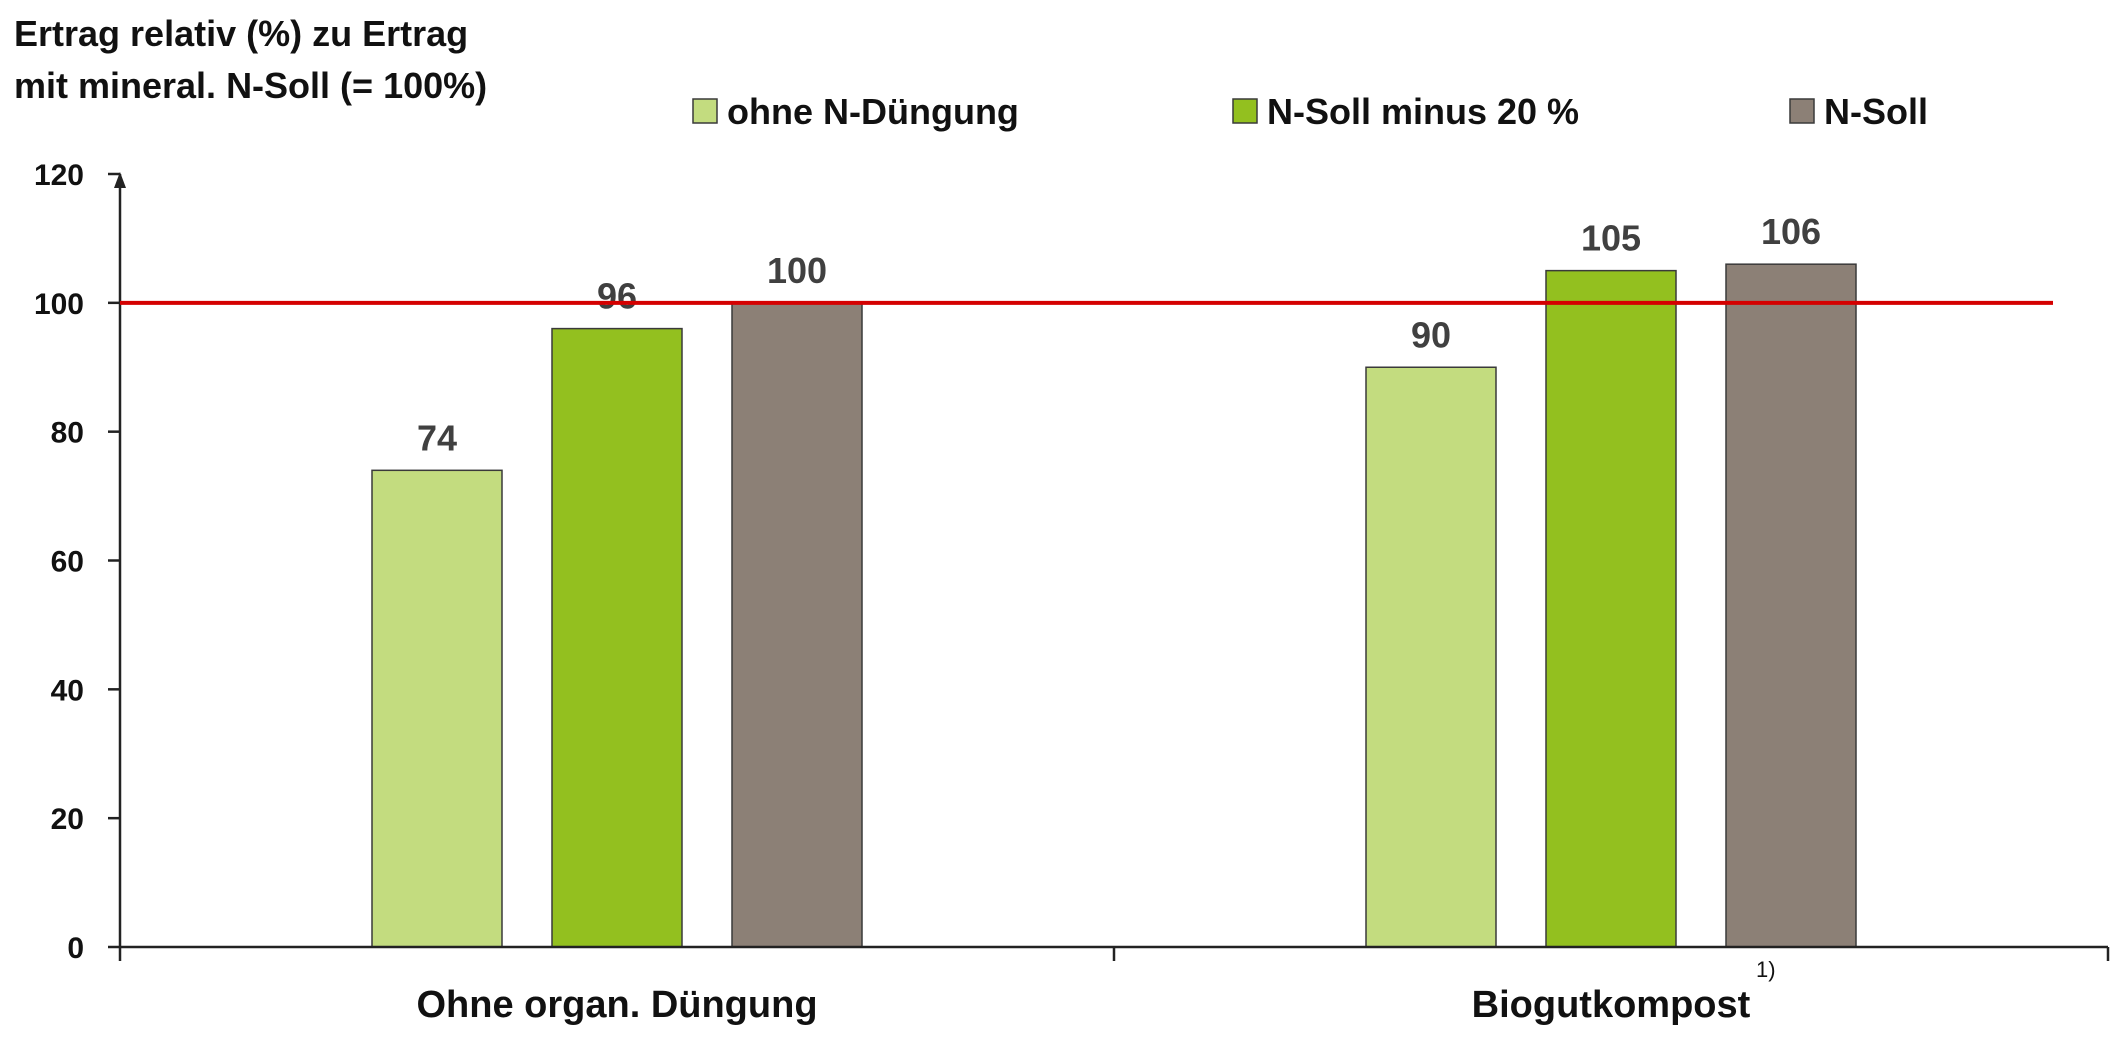 This screenshot has width=2126, height=1043. Describe the element at coordinates (67, 819) in the screenshot. I see `y-tick-label: 20` at that location.